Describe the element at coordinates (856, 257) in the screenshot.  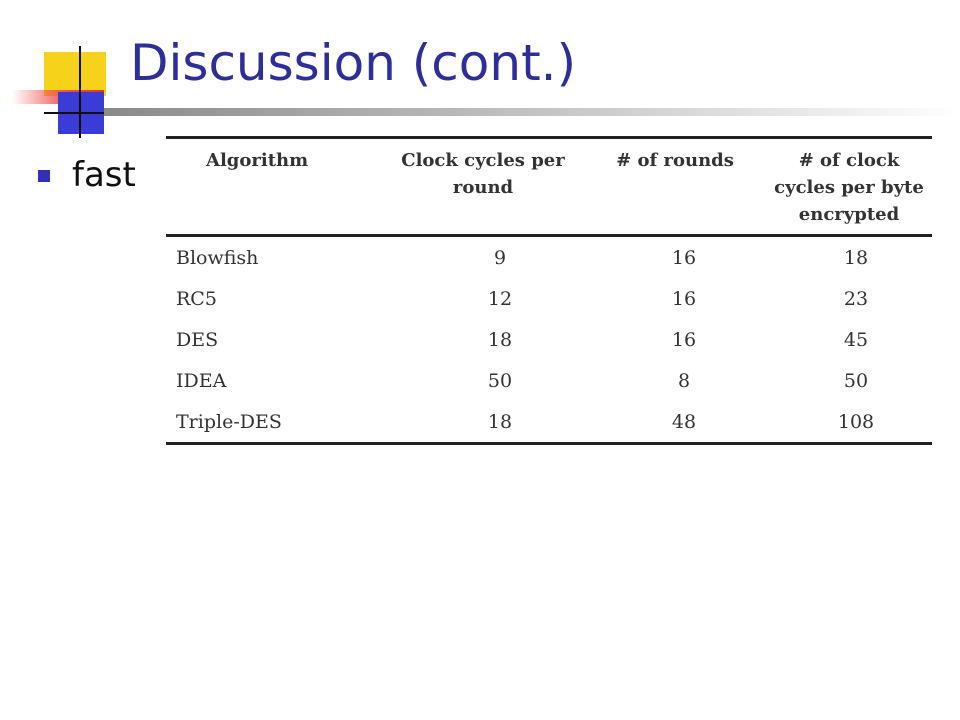
I see `cell-cycles-per-byte: 18` at that location.